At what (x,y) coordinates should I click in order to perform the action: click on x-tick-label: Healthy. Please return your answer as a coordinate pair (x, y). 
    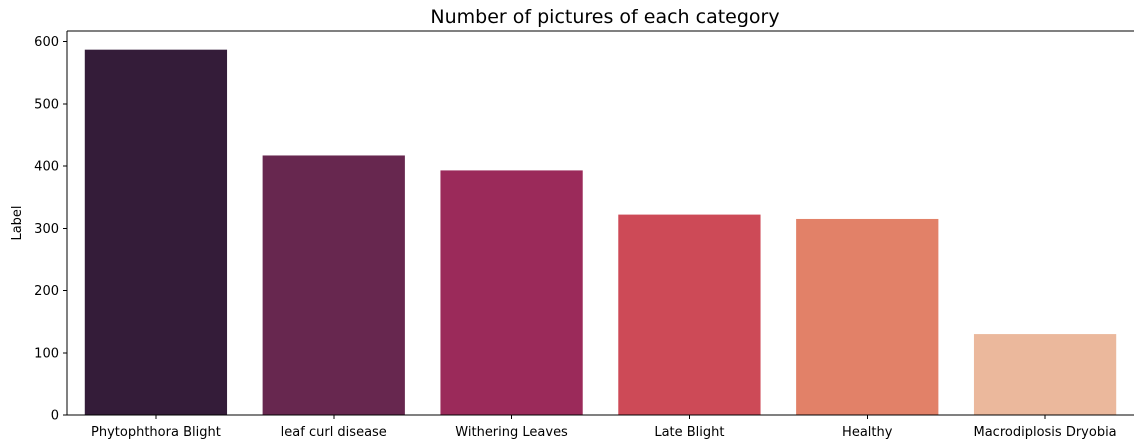
    Looking at the image, I should click on (867, 432).